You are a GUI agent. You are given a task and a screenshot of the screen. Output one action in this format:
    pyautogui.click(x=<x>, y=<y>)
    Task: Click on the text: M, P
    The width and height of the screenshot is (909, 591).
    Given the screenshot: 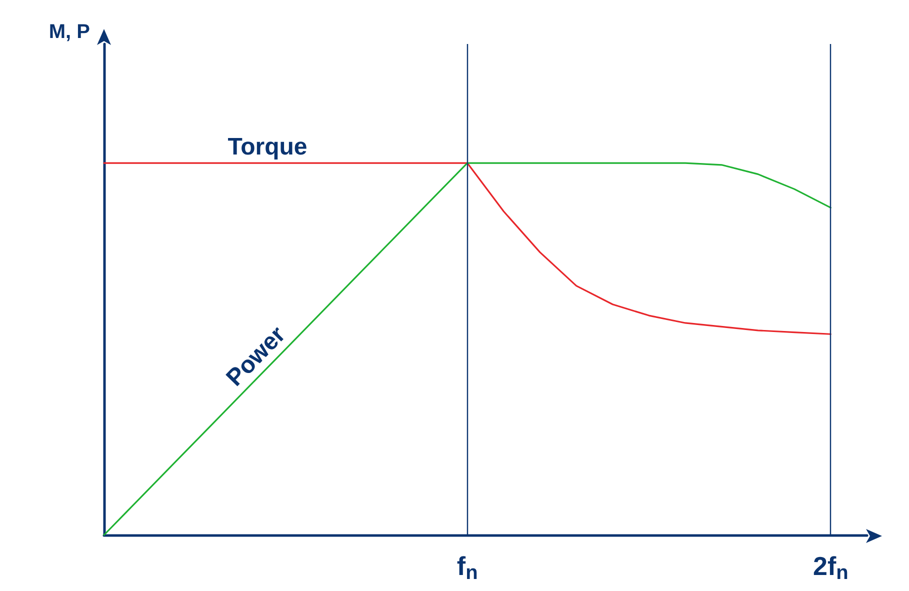 What is the action you would take?
    pyautogui.click(x=69, y=32)
    